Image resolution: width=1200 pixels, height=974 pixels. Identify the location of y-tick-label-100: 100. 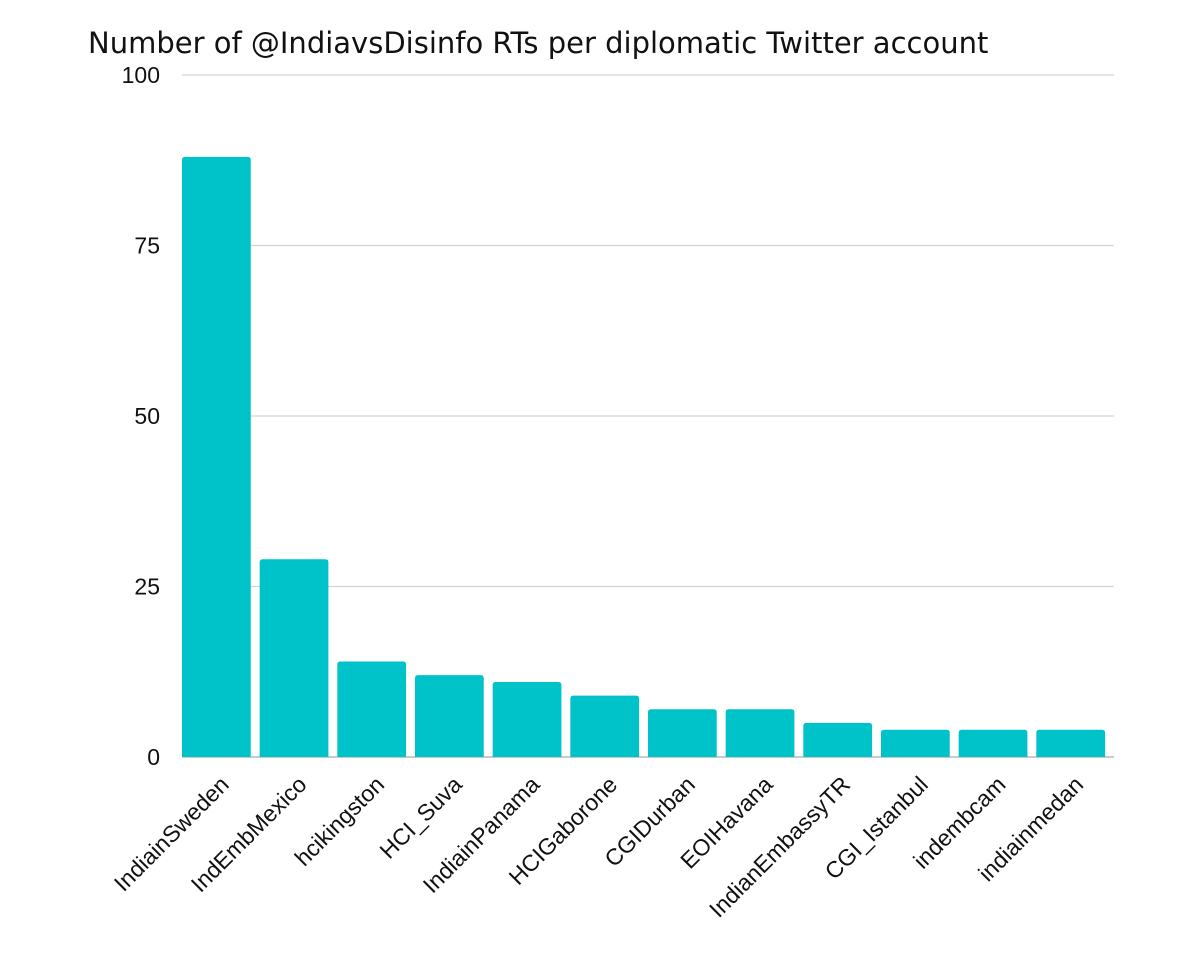
(141, 75).